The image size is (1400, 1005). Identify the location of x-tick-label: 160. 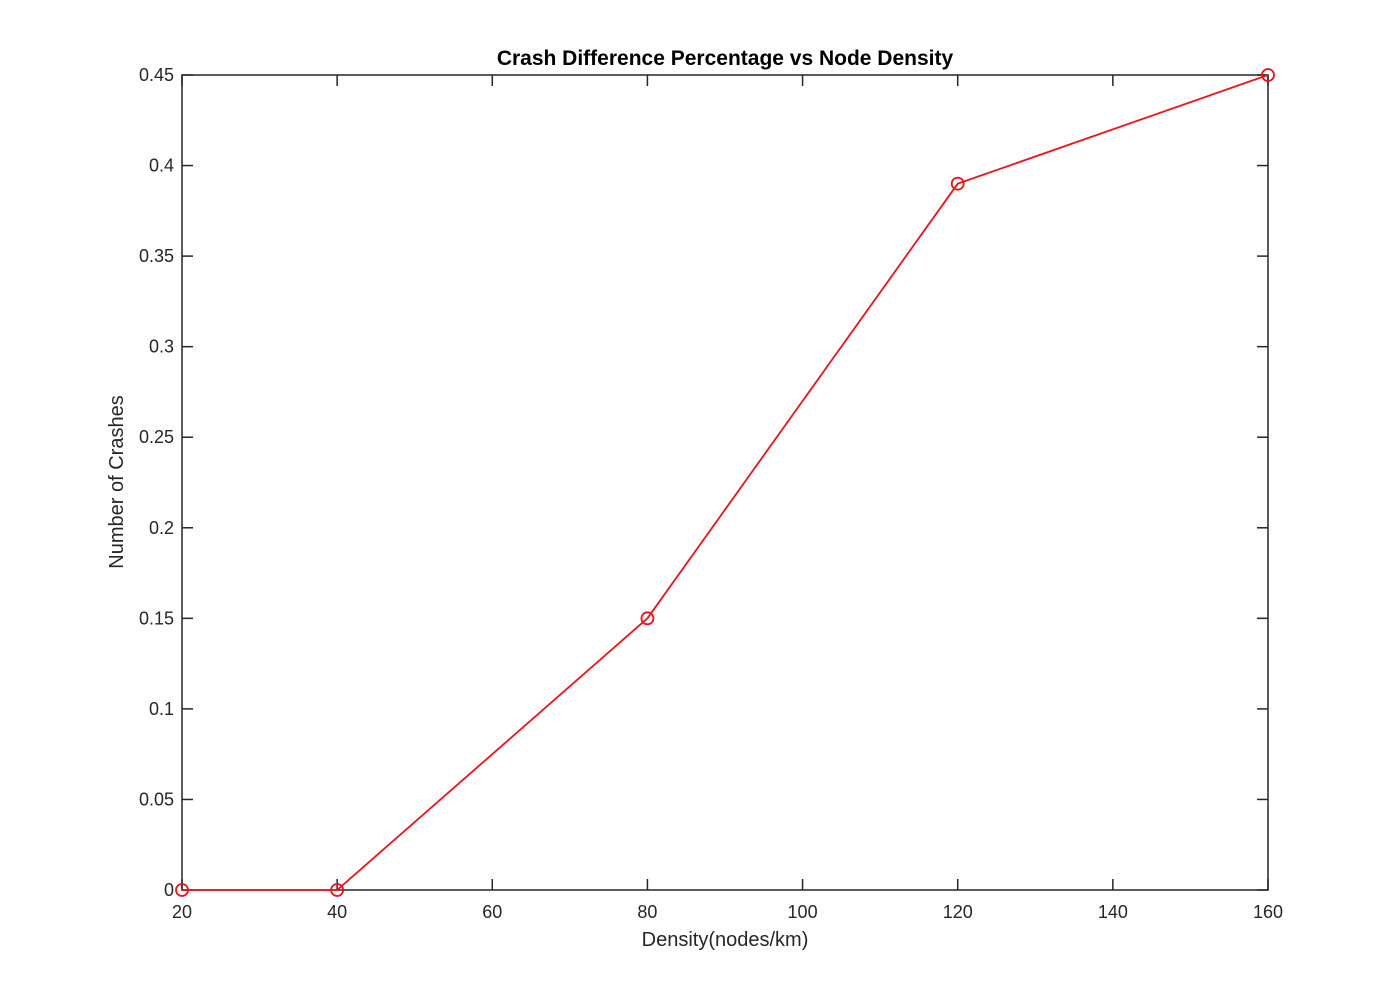
(1268, 912).